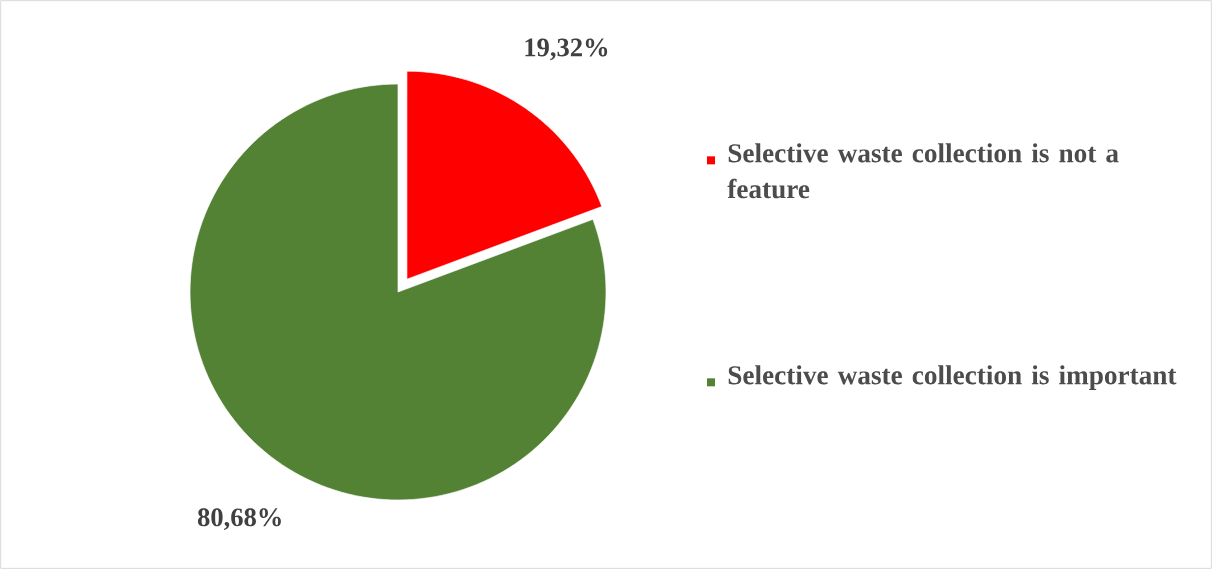 Image resolution: width=1212 pixels, height=569 pixels. I want to click on data-label: 80,68%, so click(239, 519).